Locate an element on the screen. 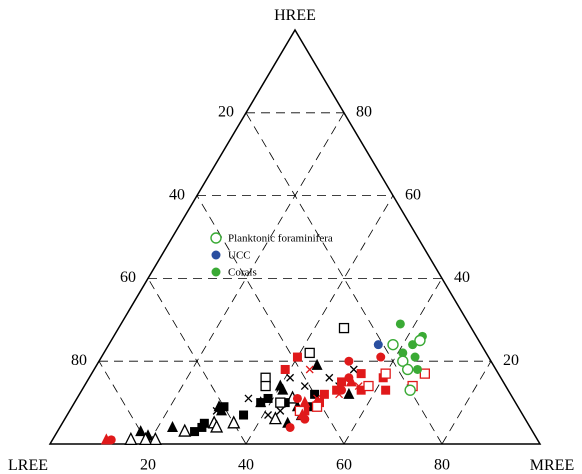 Image resolution: width=582 pixels, height=474 pixels. vertex-label-hree: HREE is located at coordinates (295, 15).